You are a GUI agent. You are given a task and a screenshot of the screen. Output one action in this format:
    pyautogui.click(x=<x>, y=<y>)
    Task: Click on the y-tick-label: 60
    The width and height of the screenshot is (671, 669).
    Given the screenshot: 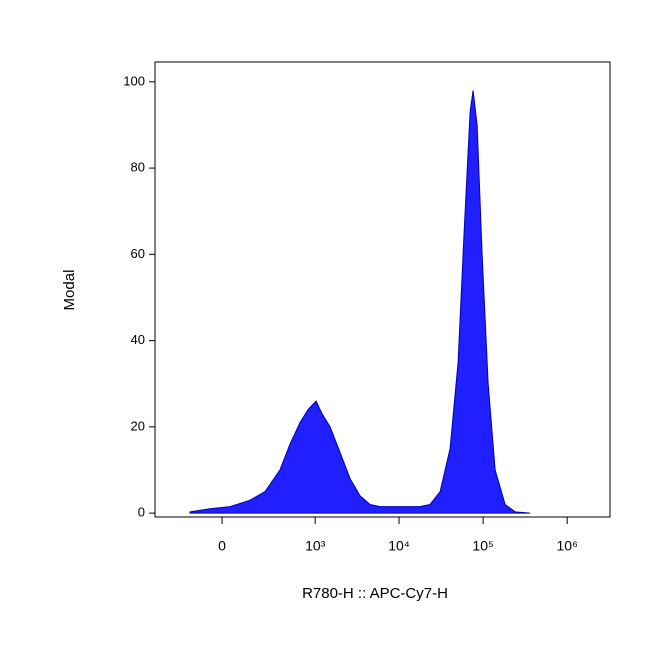 What is the action you would take?
    pyautogui.click(x=138, y=253)
    